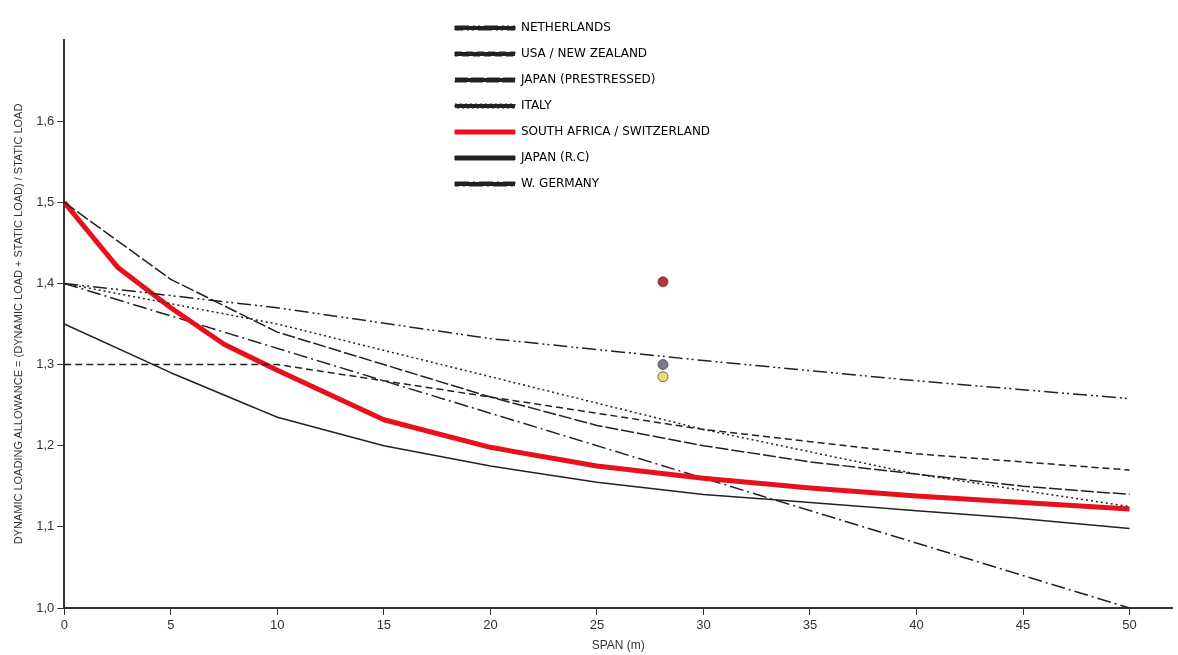 Image resolution: width=1178 pixels, height=655 pixels. I want to click on x-tick-label: 50, so click(1129, 625).